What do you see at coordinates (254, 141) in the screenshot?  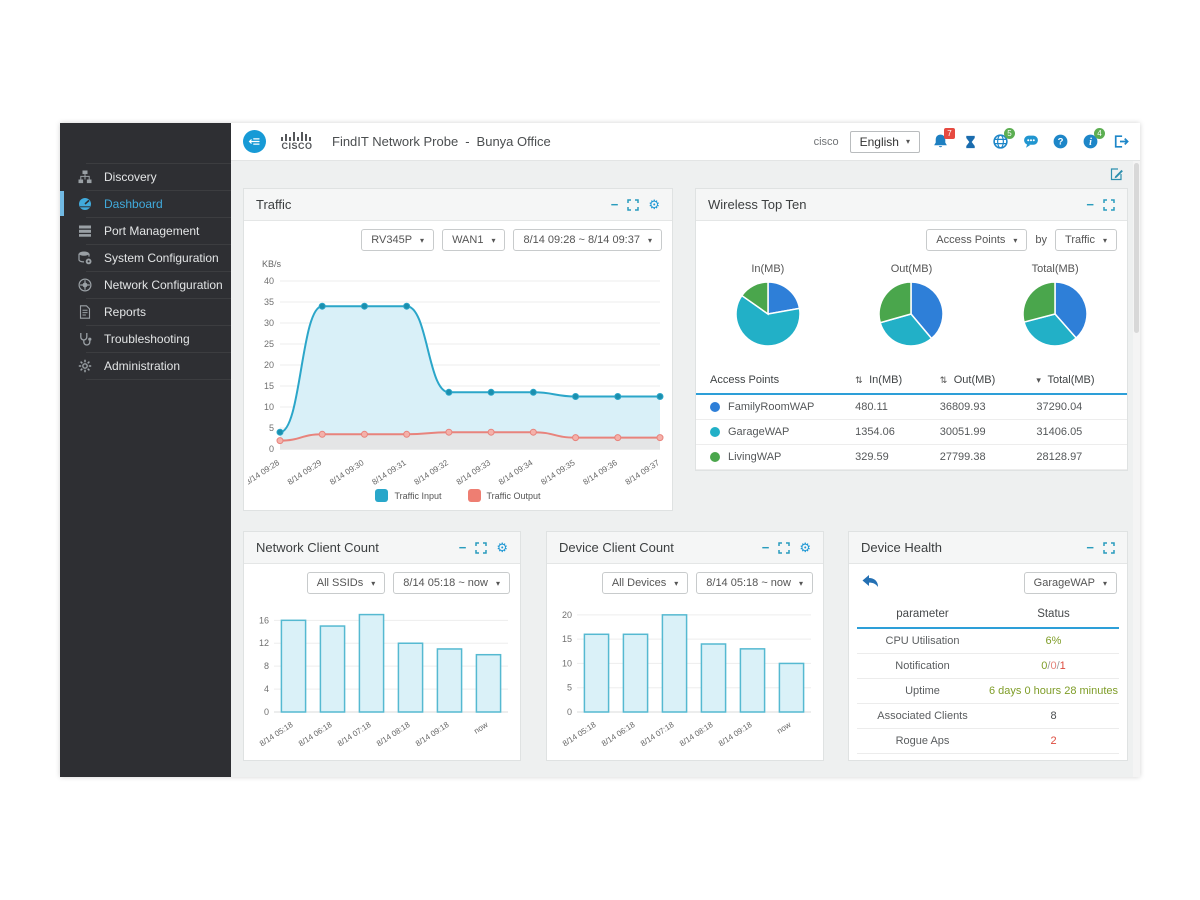 I see `sidebar-collapse-button` at bounding box center [254, 141].